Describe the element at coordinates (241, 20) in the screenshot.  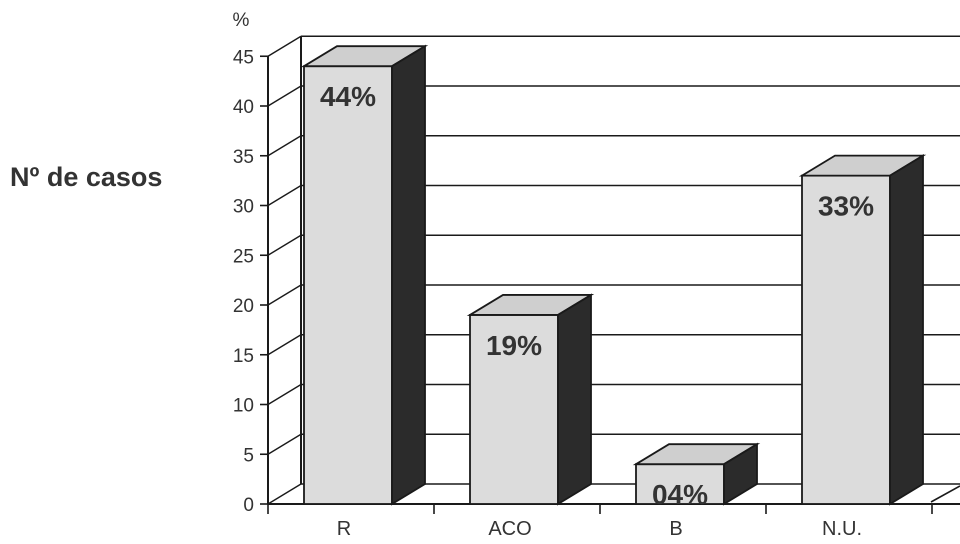
I see `y-axis-unit-label: %` at that location.